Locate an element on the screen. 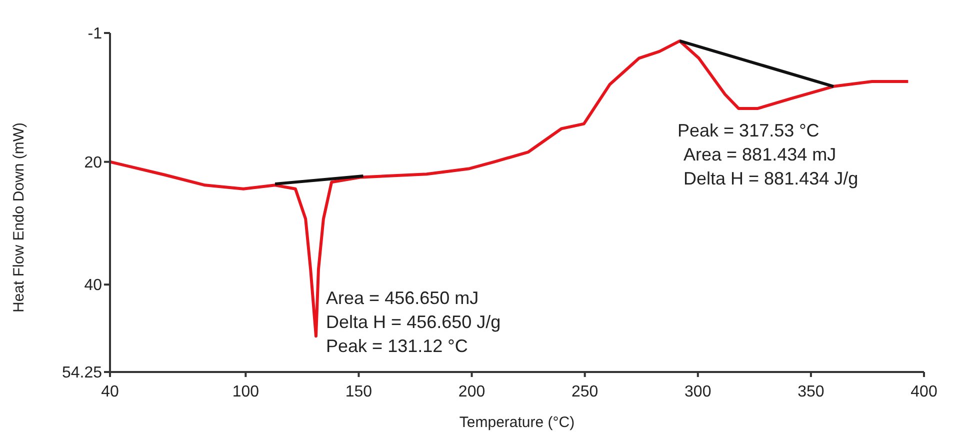 This screenshot has height=441, width=954. y-tick-label: 40 is located at coordinates (93, 285).